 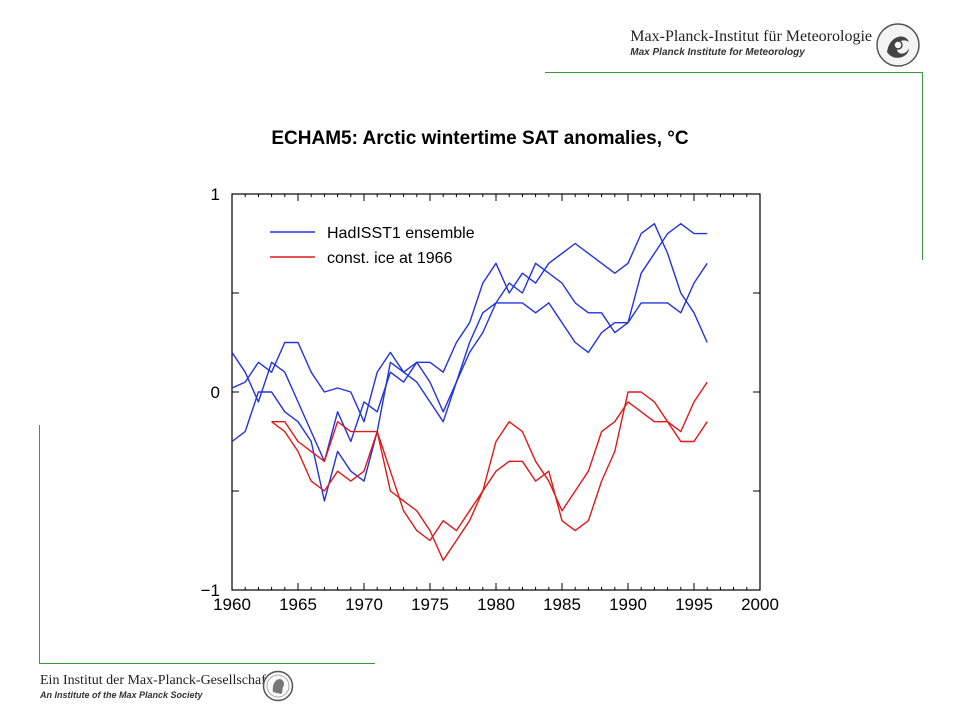 I want to click on header-rule-vertical, so click(x=922, y=166).